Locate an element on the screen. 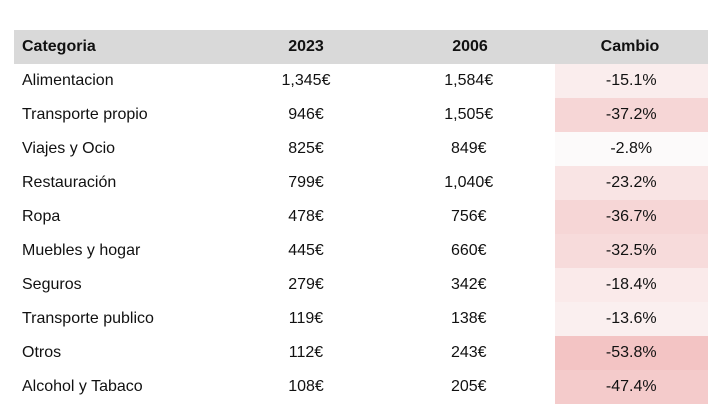 The height and width of the screenshot is (412, 720). table-row: Transporte publico 119€ 138€ -13.6% is located at coordinates (361, 319).